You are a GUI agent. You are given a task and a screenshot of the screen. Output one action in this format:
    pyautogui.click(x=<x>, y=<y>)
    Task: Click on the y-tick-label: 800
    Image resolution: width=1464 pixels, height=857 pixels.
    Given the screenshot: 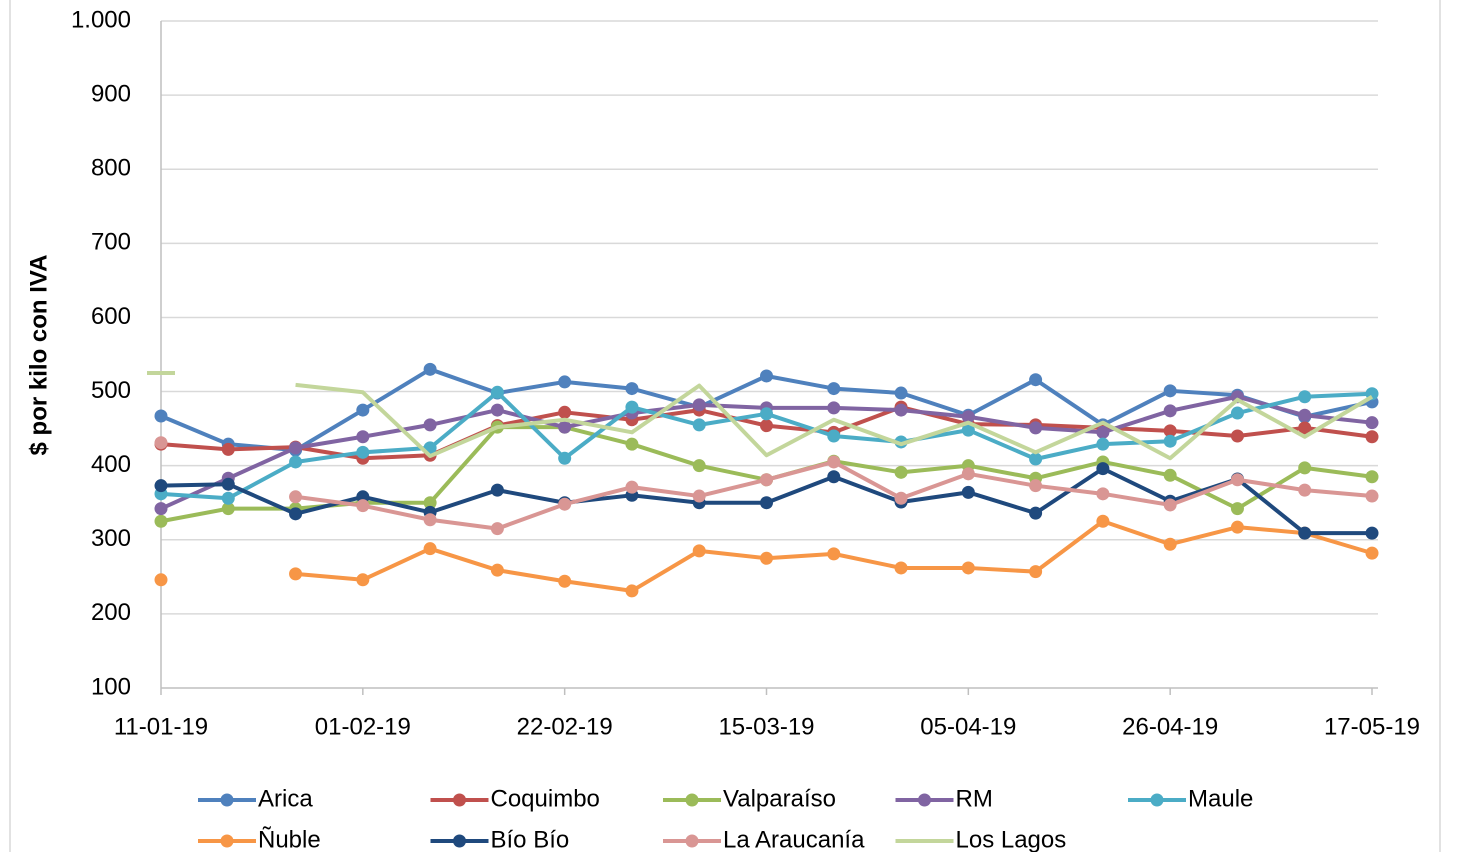 What is the action you would take?
    pyautogui.click(x=111, y=168)
    